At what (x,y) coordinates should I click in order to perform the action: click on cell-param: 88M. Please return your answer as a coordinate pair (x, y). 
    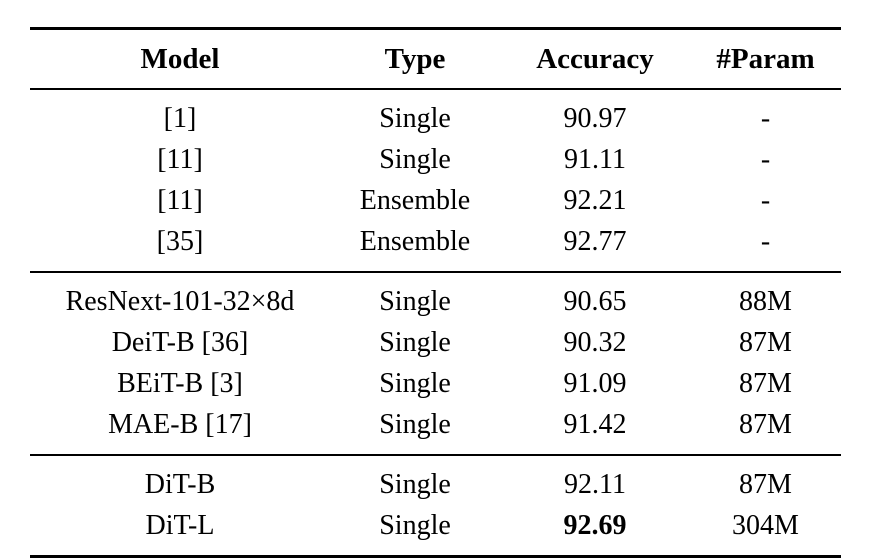
    Looking at the image, I should click on (765, 296).